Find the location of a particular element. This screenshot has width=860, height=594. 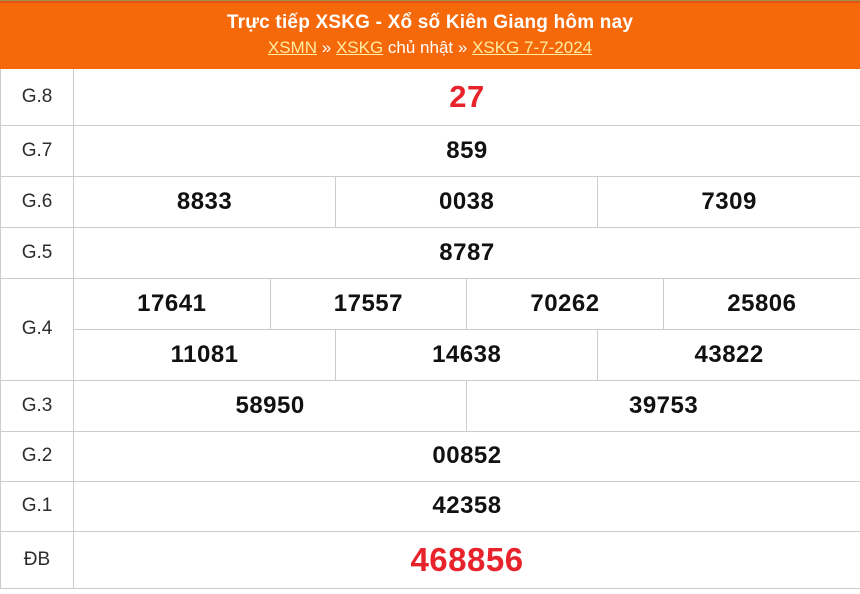

breadcrumb-link-date: XSKG 7-7-2024 is located at coordinates (532, 47).